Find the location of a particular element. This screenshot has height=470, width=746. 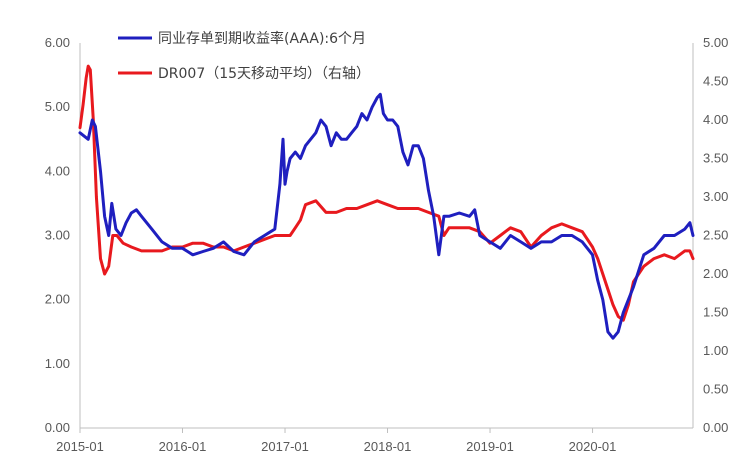

x-tick-label: 2018-01 is located at coordinates (388, 446).